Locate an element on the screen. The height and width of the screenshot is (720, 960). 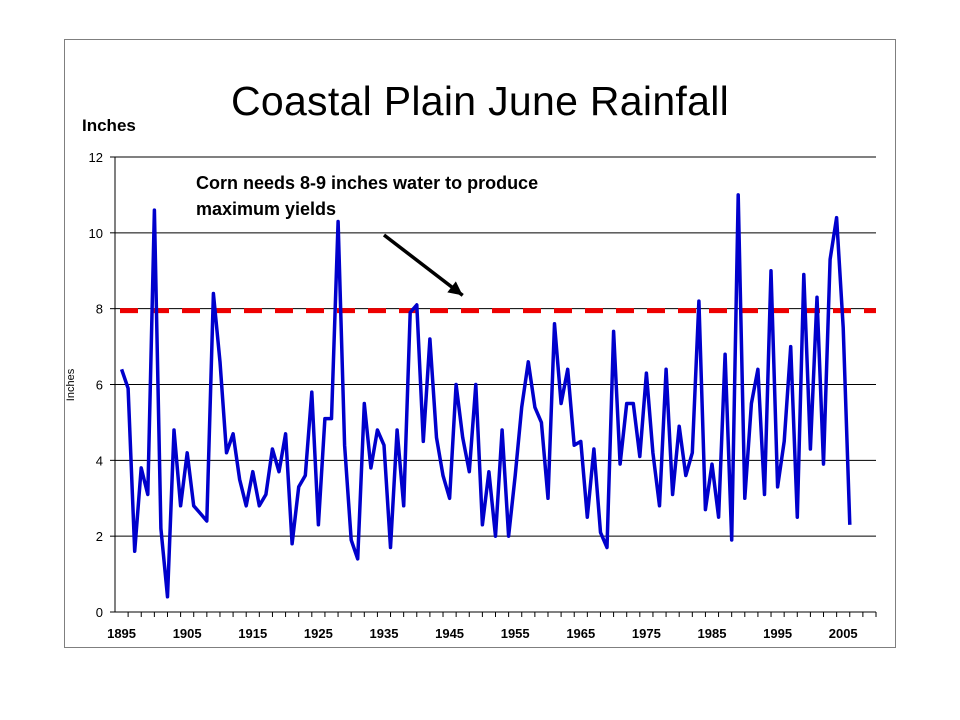
annotation-arrow-head is located at coordinates (455, 288).